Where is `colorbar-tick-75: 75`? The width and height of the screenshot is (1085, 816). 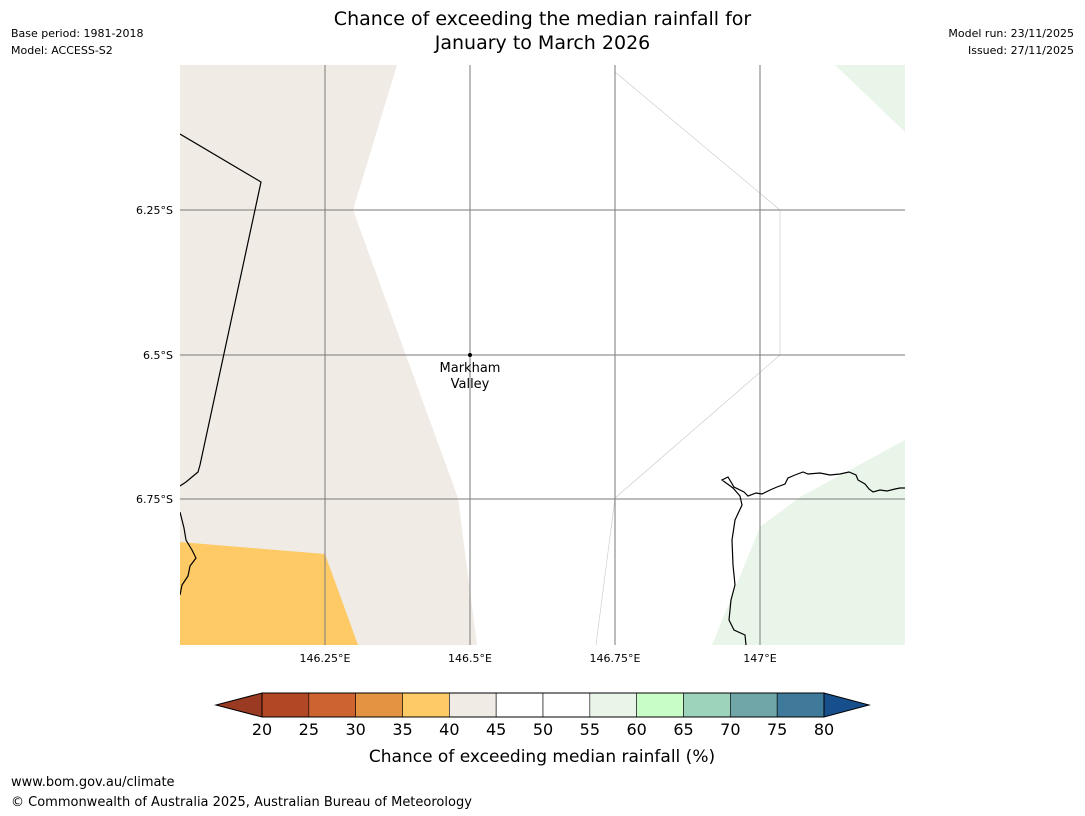 colorbar-tick-75: 75 is located at coordinates (777, 729).